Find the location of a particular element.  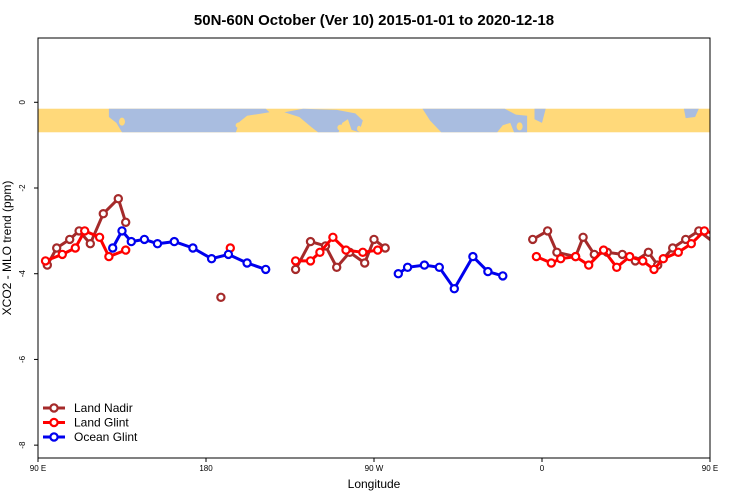

series-line-land-nadir is located at coordinates (620, 248).